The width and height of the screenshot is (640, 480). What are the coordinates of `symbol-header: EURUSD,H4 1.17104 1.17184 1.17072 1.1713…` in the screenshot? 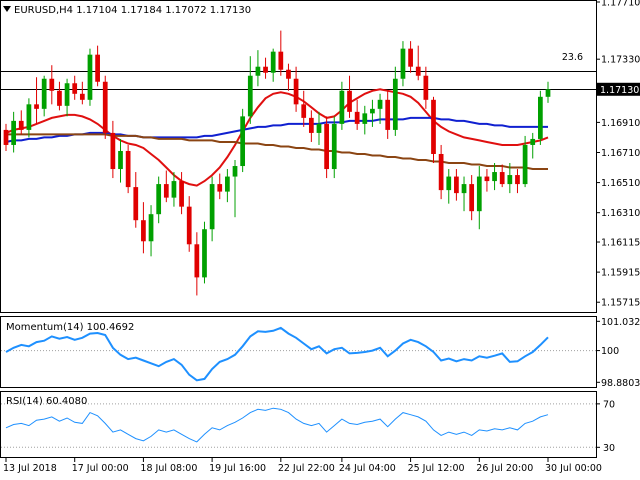 It's located at (132, 10).